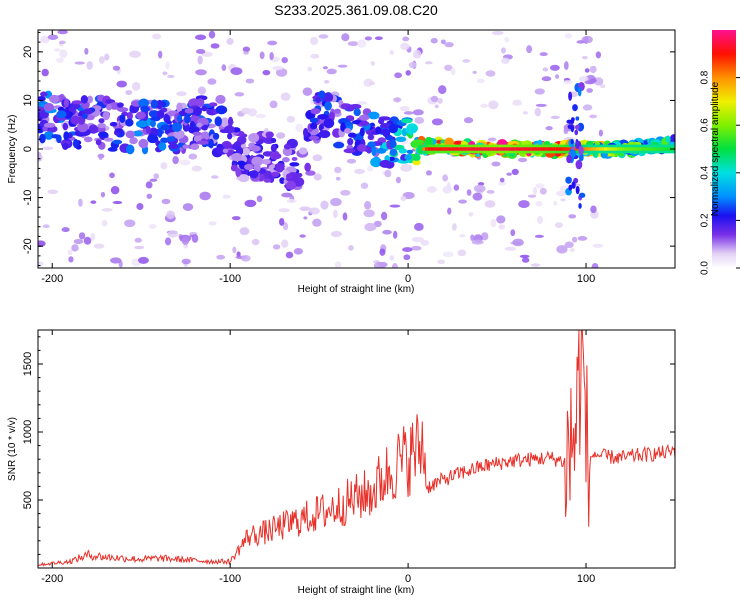  I want to click on snr-x-tick-label: 100, so click(586, 579).